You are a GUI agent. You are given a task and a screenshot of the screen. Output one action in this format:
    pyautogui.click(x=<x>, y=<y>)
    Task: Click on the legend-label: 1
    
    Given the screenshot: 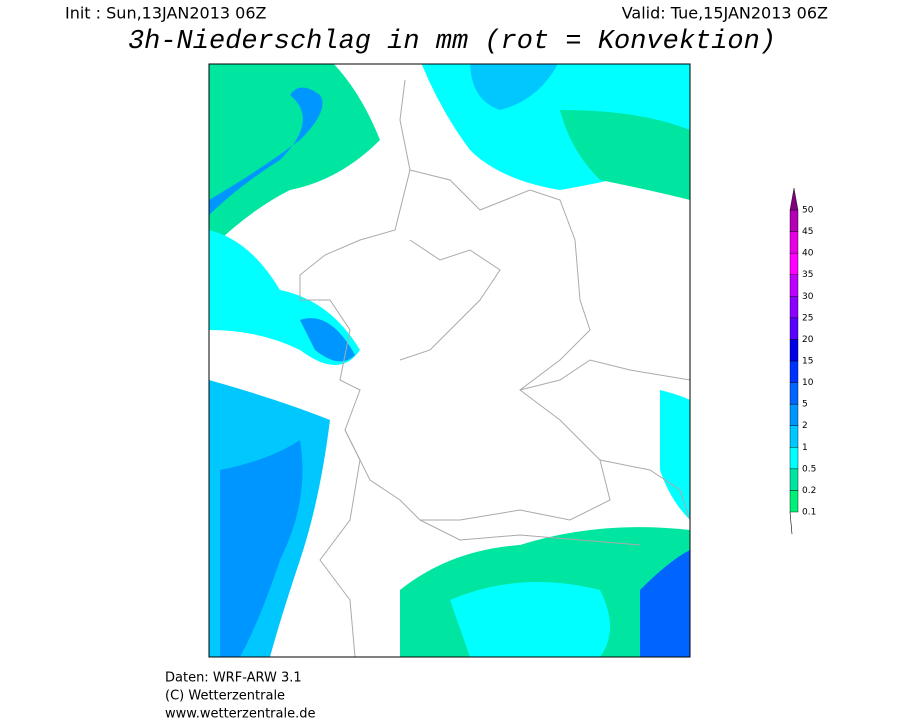 What is the action you would take?
    pyautogui.click(x=805, y=448)
    